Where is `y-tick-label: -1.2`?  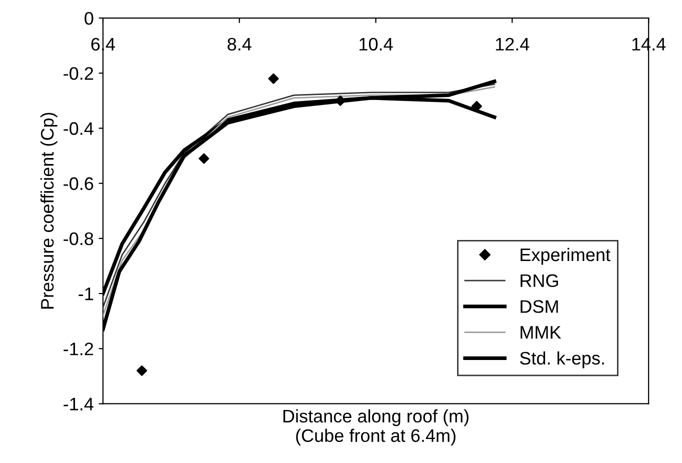 y-tick-label: -1.2 is located at coordinates (79, 349).